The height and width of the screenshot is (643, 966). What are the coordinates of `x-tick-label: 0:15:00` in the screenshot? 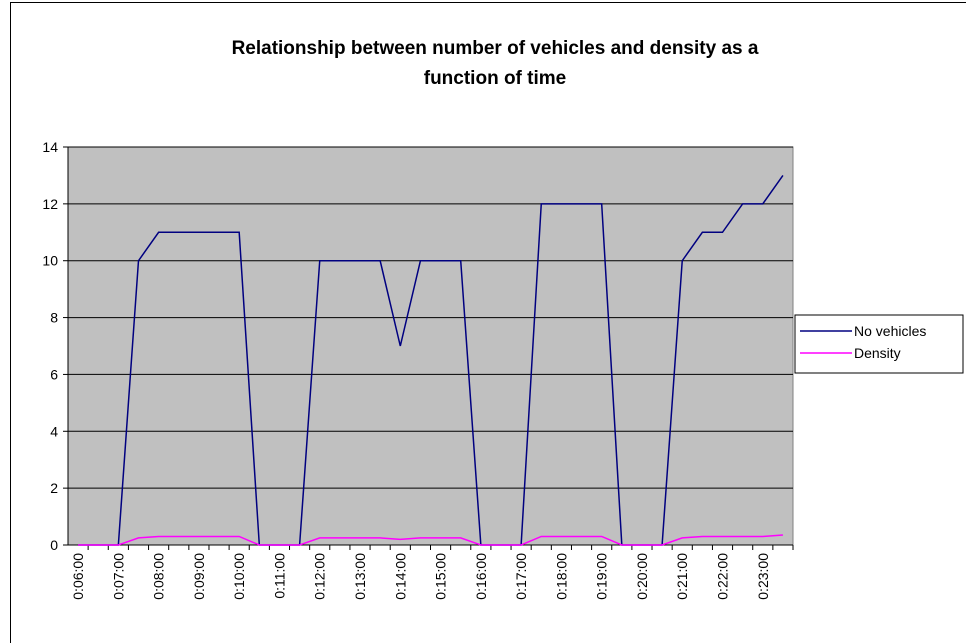 It's located at (441, 576).